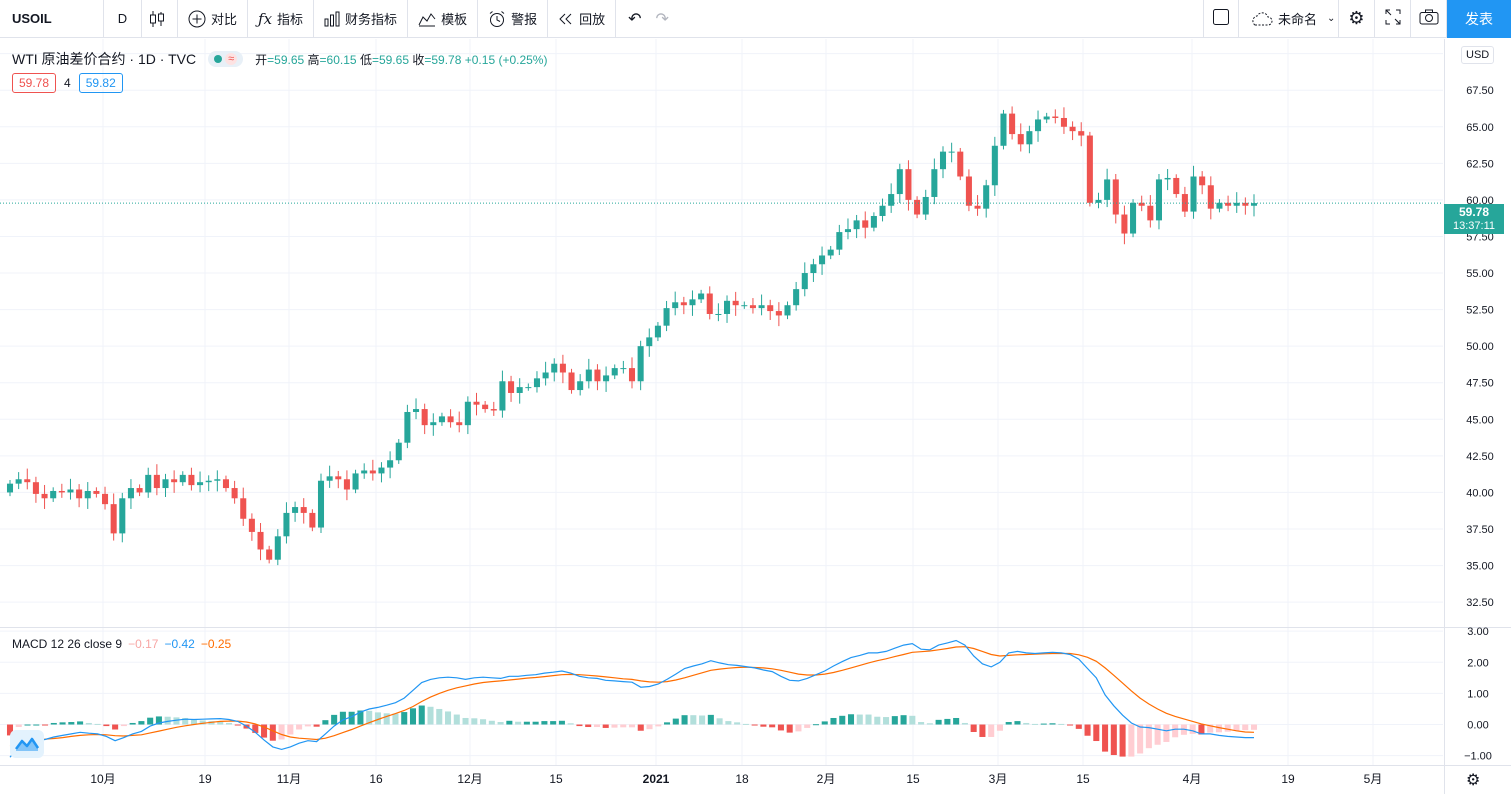 The width and height of the screenshot is (1511, 794). Describe the element at coordinates (1480, 457) in the screenshot. I see `price-tick-label: 42.50` at that location.